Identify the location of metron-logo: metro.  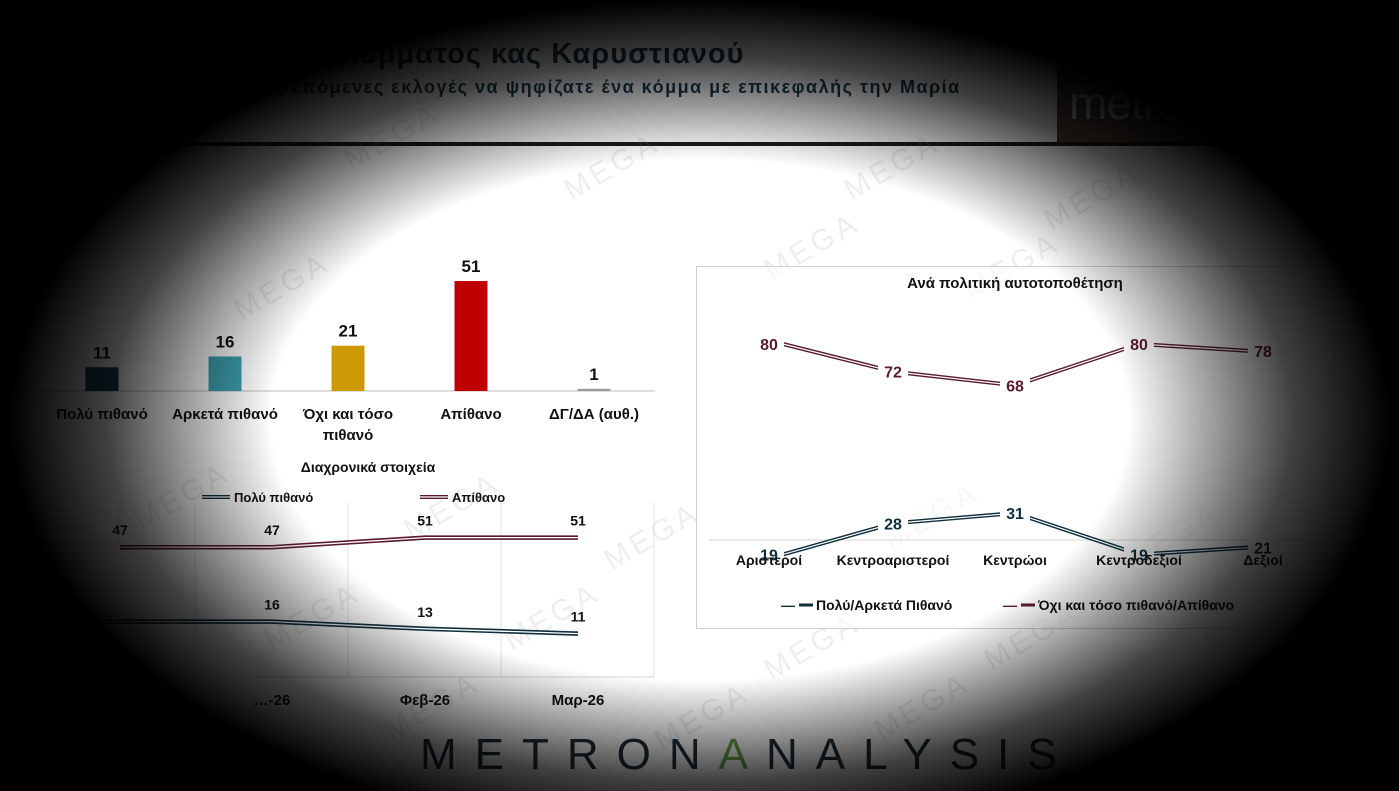
(1157, 100).